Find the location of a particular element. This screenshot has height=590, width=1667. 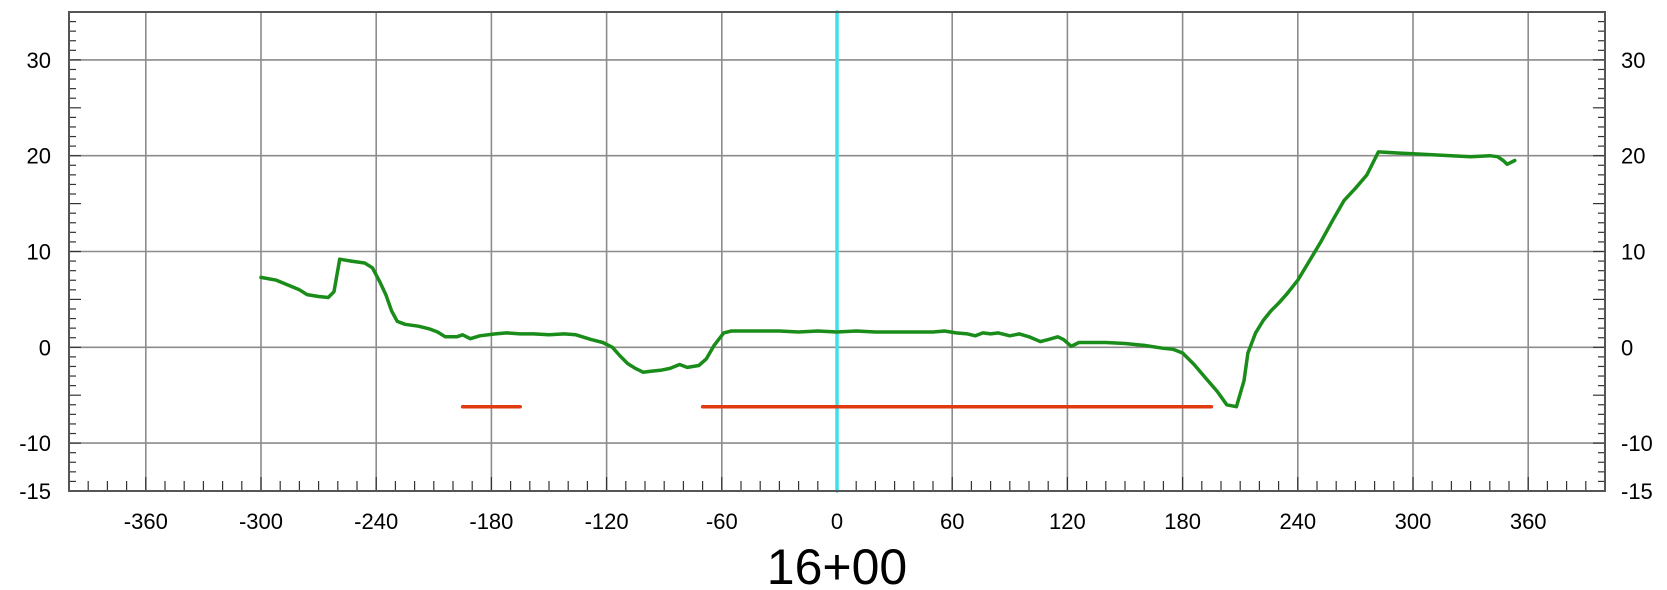

x-tick-label: -240 is located at coordinates (376, 521).